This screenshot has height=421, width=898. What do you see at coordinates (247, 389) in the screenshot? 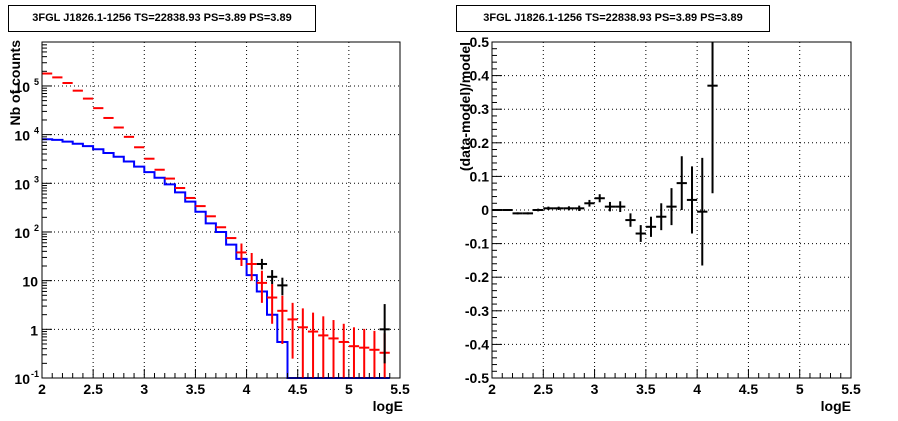
I see `left-x-tick-label: 4` at bounding box center [247, 389].